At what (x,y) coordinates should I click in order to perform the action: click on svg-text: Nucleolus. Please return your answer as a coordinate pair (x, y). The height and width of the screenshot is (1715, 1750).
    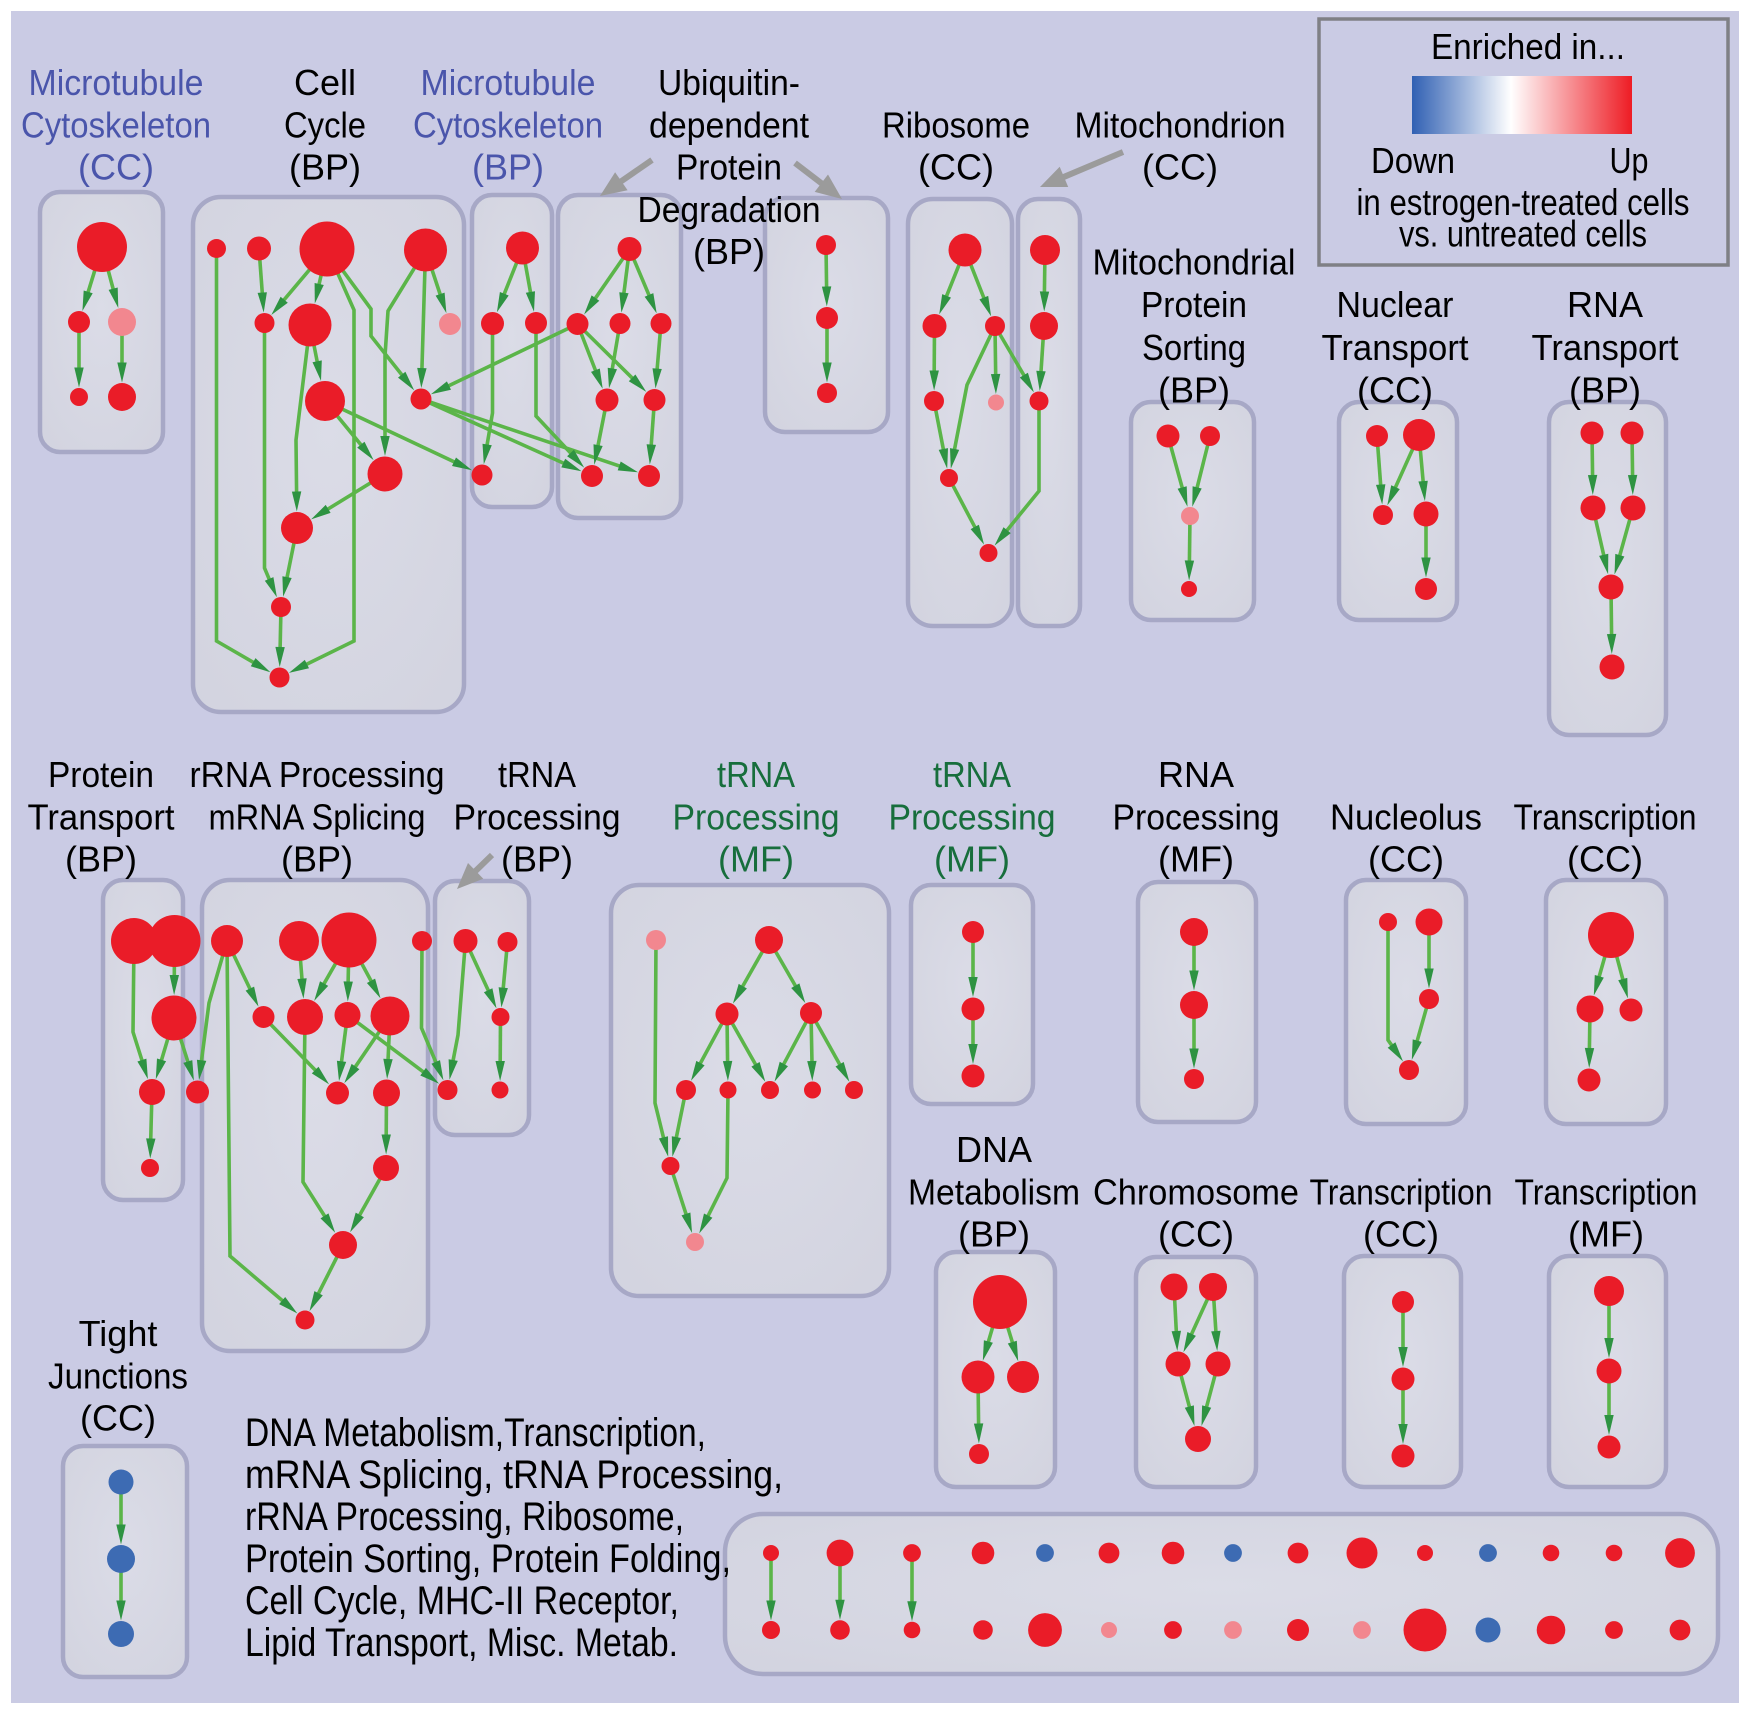
    Looking at the image, I should click on (1406, 816).